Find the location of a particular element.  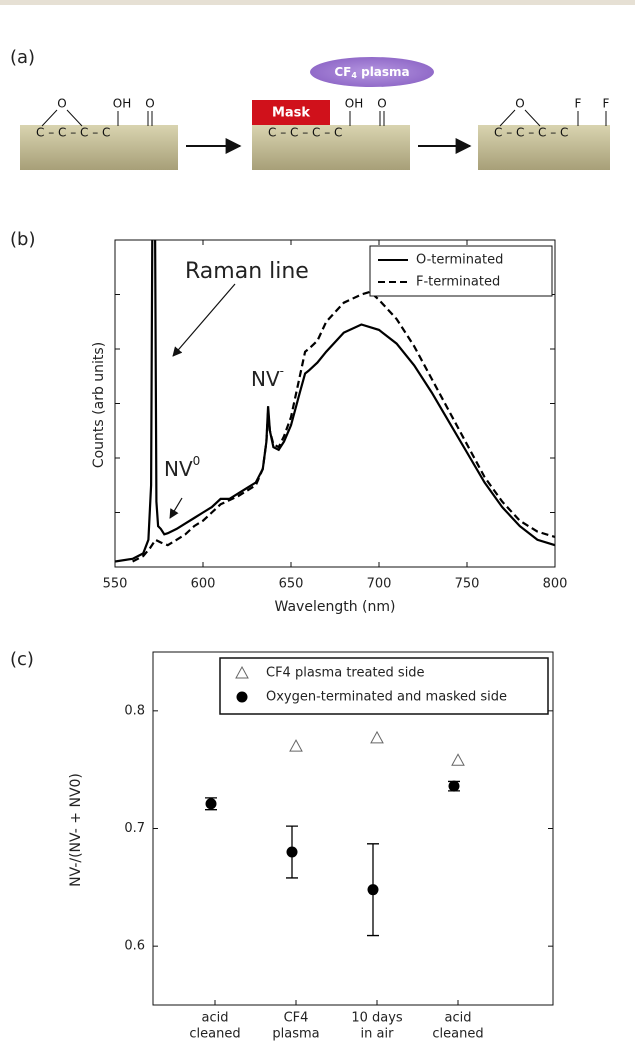

panel-label: (c) is located at coordinates (22, 659).